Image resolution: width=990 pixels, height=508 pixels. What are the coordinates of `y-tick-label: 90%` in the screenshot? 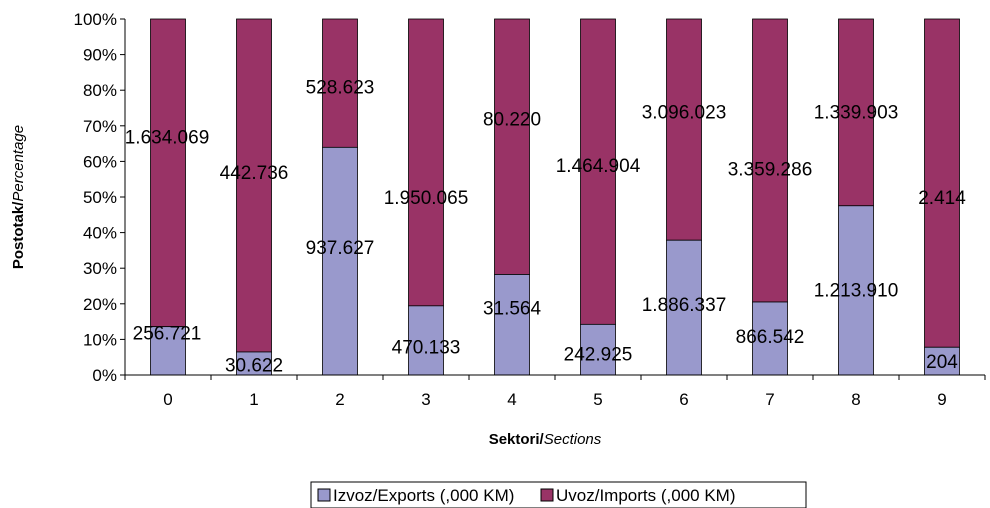 It's located at (100, 55).